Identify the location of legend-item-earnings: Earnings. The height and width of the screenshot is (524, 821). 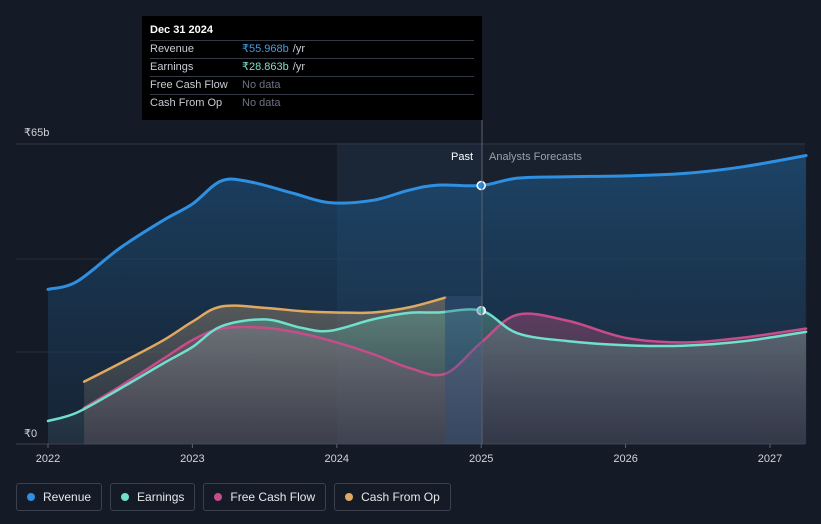
(153, 497).